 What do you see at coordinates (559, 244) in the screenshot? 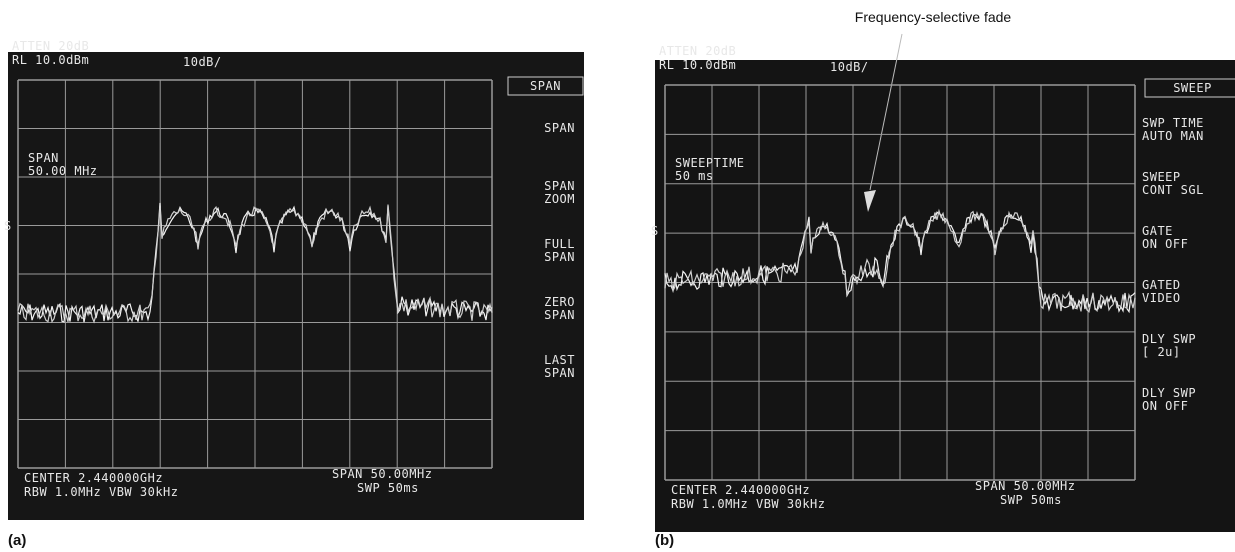
I see `softkey-label: FULL` at bounding box center [559, 244].